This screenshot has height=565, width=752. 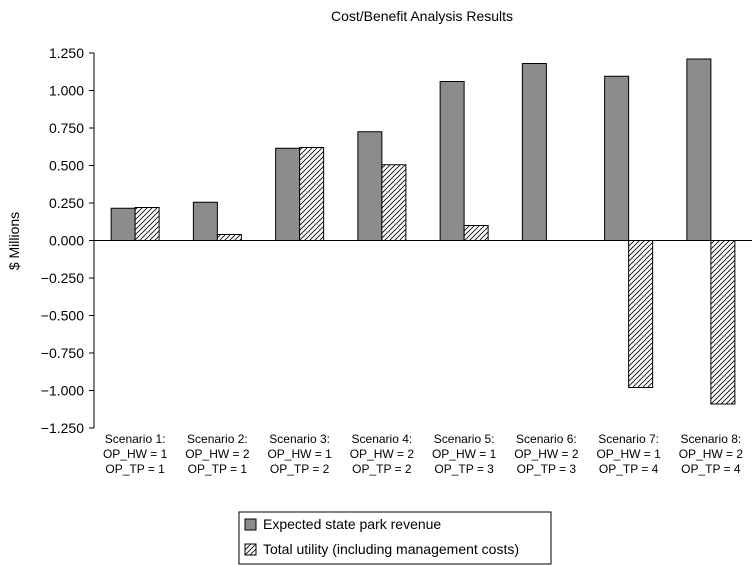 What do you see at coordinates (422, 16) in the screenshot?
I see `chart-title: Cost/Benefit Analysis Results` at bounding box center [422, 16].